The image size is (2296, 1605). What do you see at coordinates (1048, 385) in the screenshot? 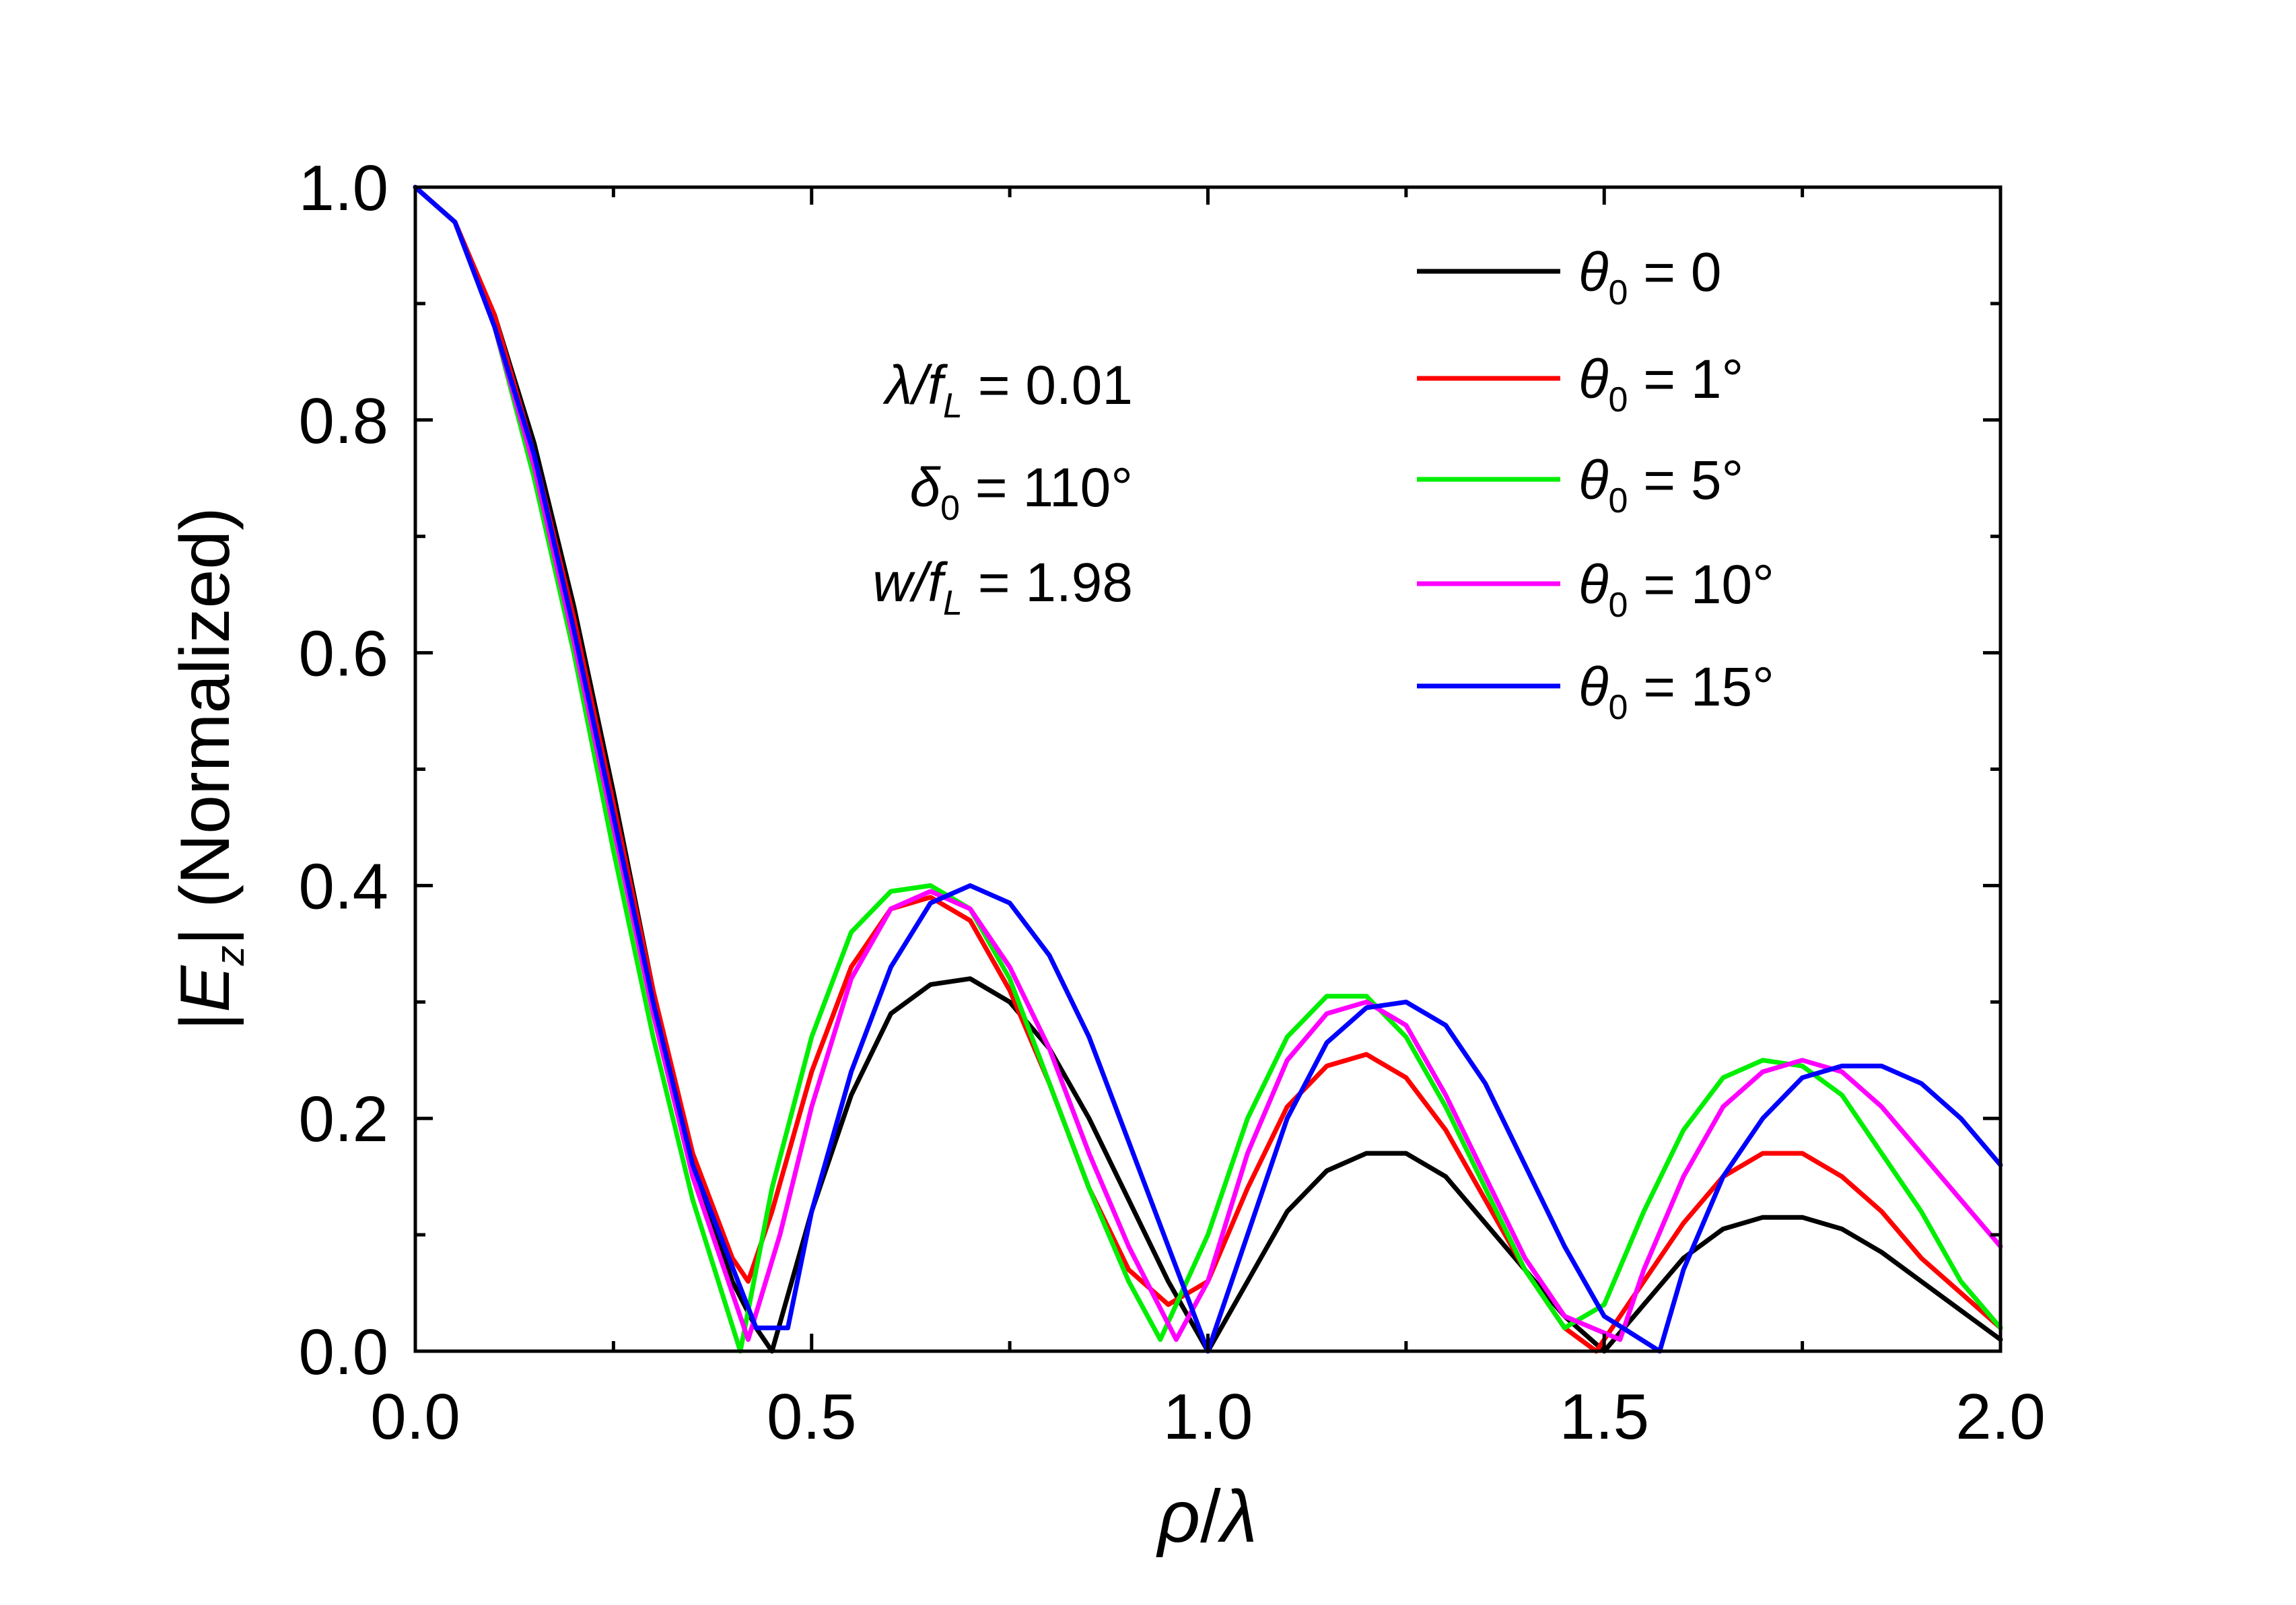
I see `annotation-lambda-fl-text: = 0.01` at bounding box center [1048, 385].